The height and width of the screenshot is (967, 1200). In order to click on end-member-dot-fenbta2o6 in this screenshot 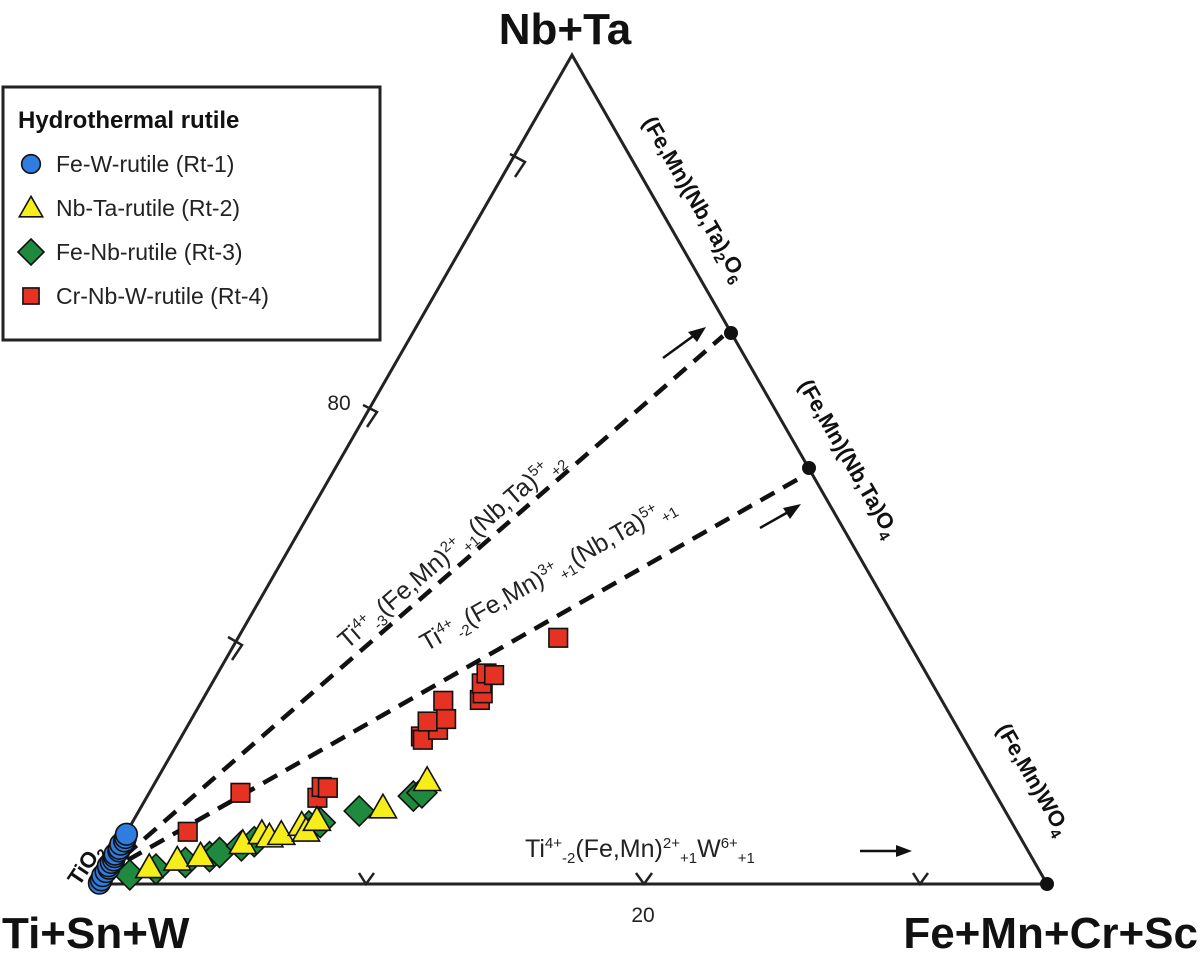, I will do `click(731, 333)`.